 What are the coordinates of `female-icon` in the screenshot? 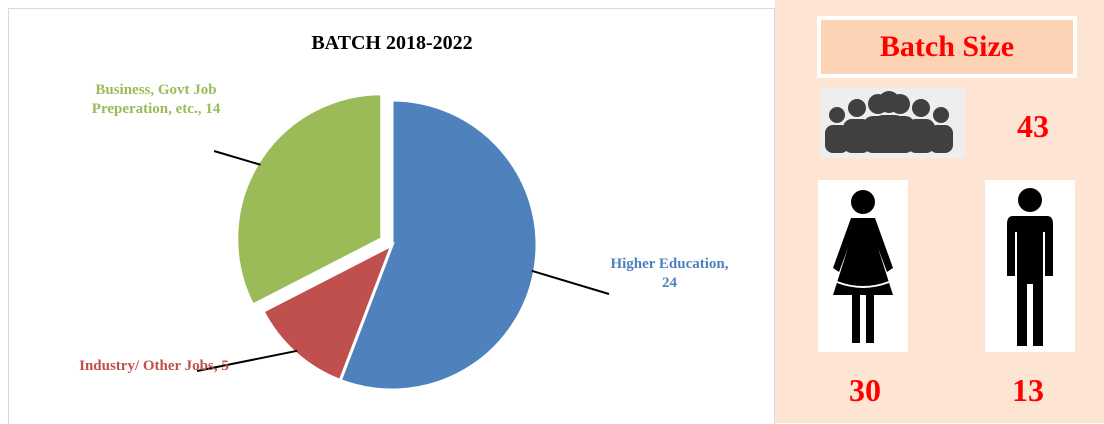 It's located at (863, 266).